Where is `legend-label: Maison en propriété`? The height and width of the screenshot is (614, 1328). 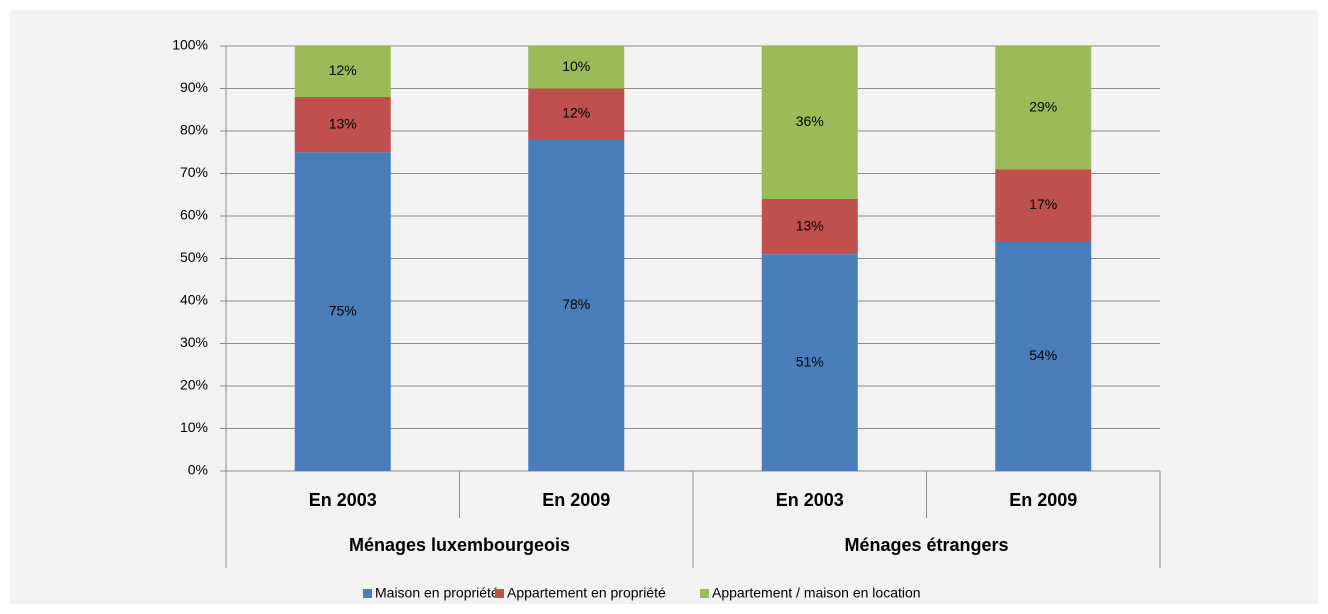
legend-label: Maison en propriété is located at coordinates (437, 593).